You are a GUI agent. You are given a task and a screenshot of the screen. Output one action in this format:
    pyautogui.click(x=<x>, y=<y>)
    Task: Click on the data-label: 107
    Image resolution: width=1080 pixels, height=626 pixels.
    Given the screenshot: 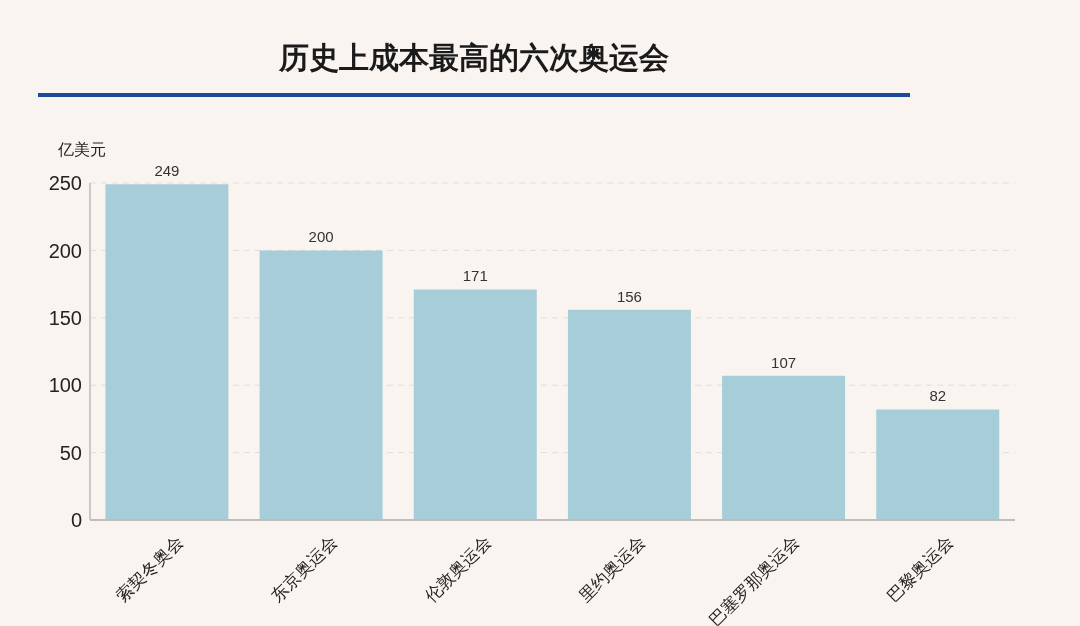 What is the action you would take?
    pyautogui.click(x=784, y=362)
    